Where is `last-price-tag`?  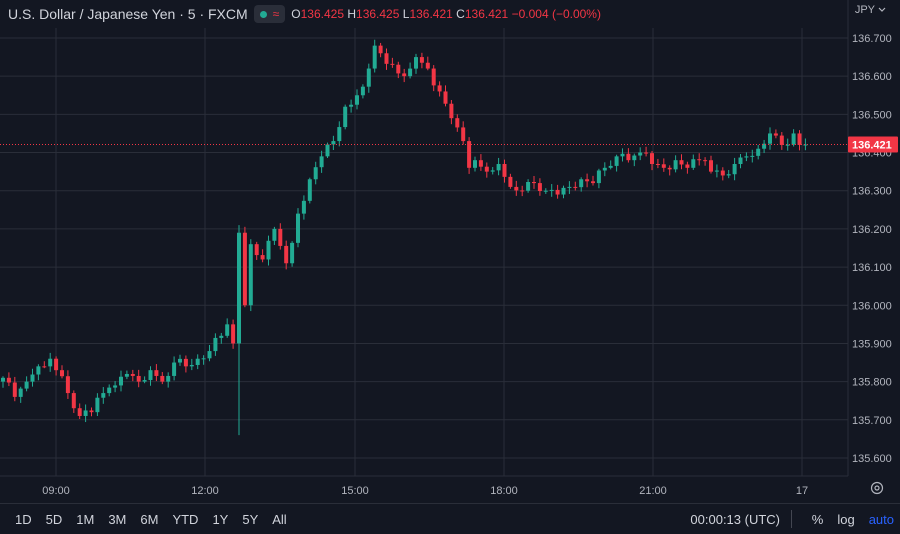
last-price-tag is located at coordinates (873, 144).